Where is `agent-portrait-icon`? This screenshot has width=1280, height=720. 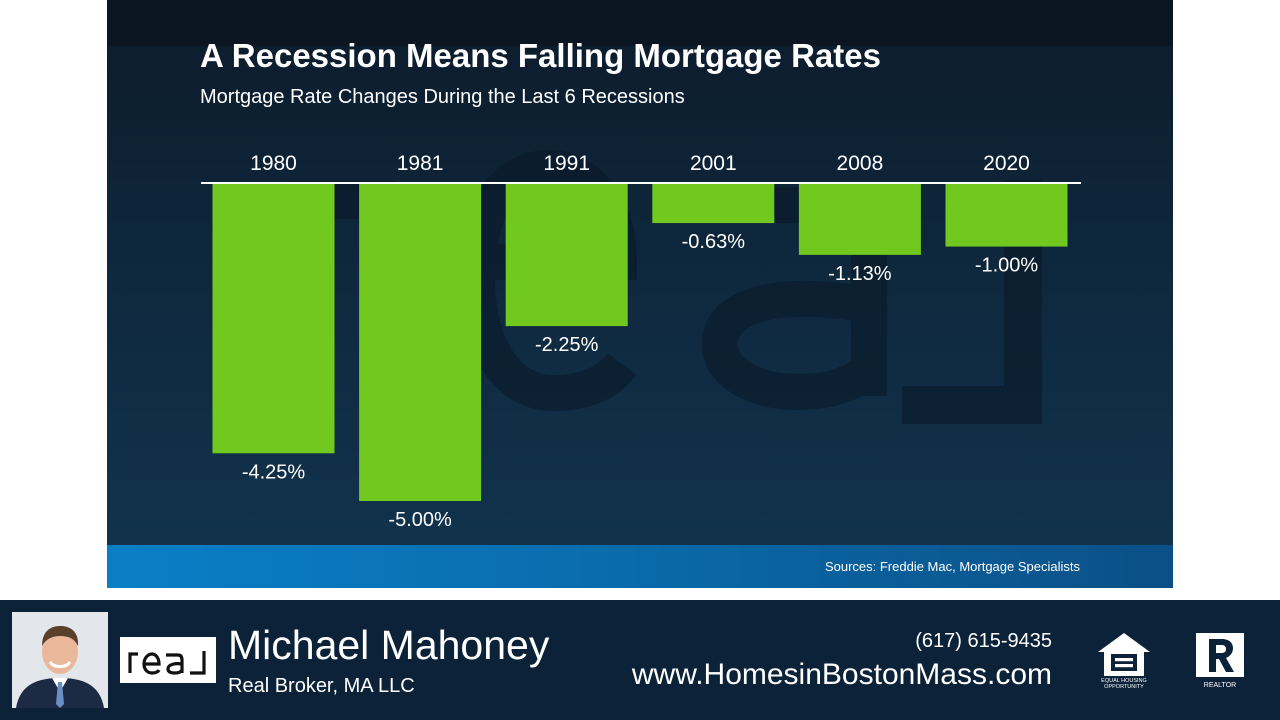
agent-portrait-icon is located at coordinates (60, 660).